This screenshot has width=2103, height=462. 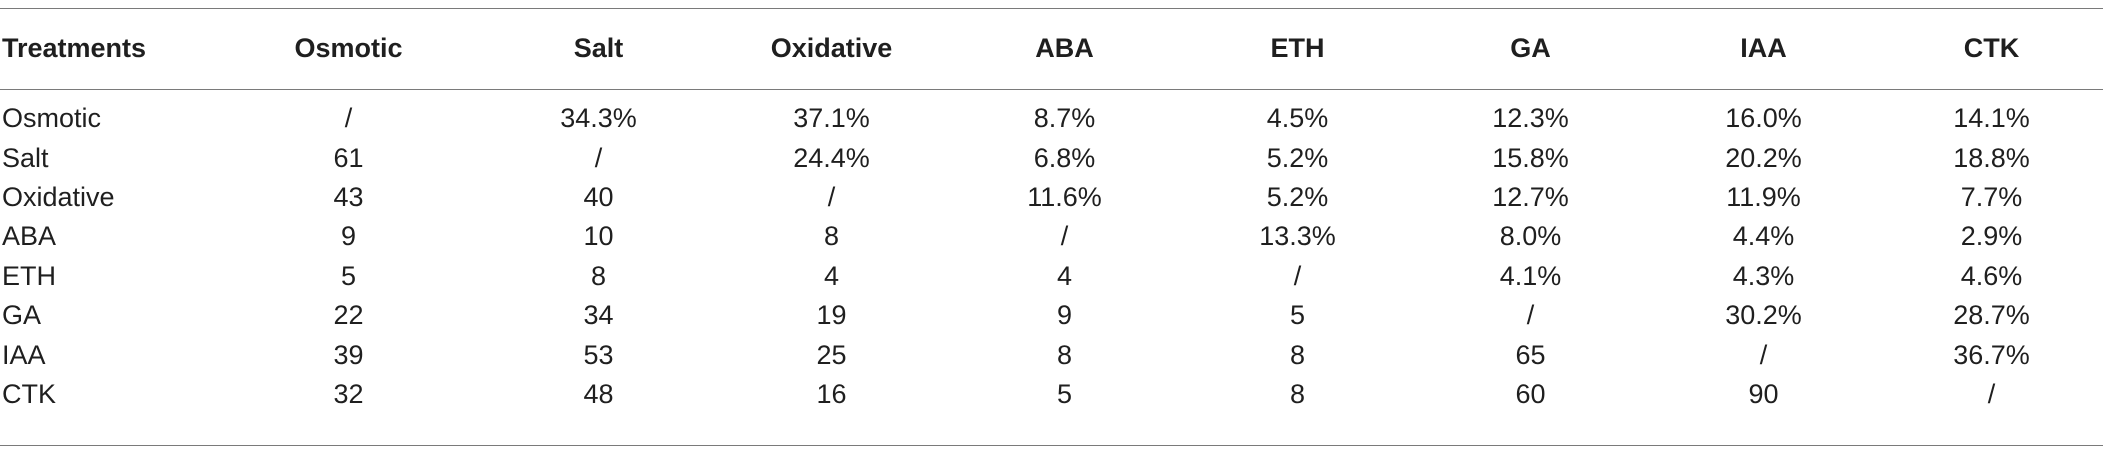 I want to click on table-cell: 19, so click(x=831, y=315).